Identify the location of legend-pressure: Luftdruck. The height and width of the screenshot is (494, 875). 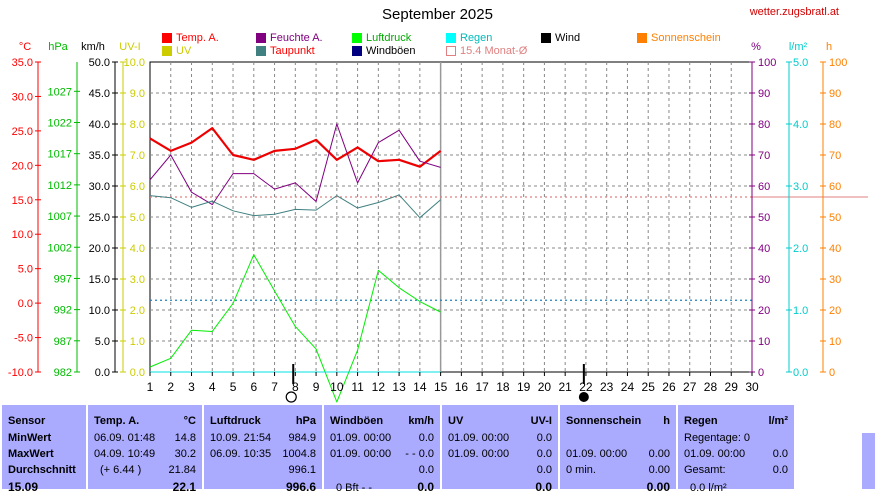
(381, 38).